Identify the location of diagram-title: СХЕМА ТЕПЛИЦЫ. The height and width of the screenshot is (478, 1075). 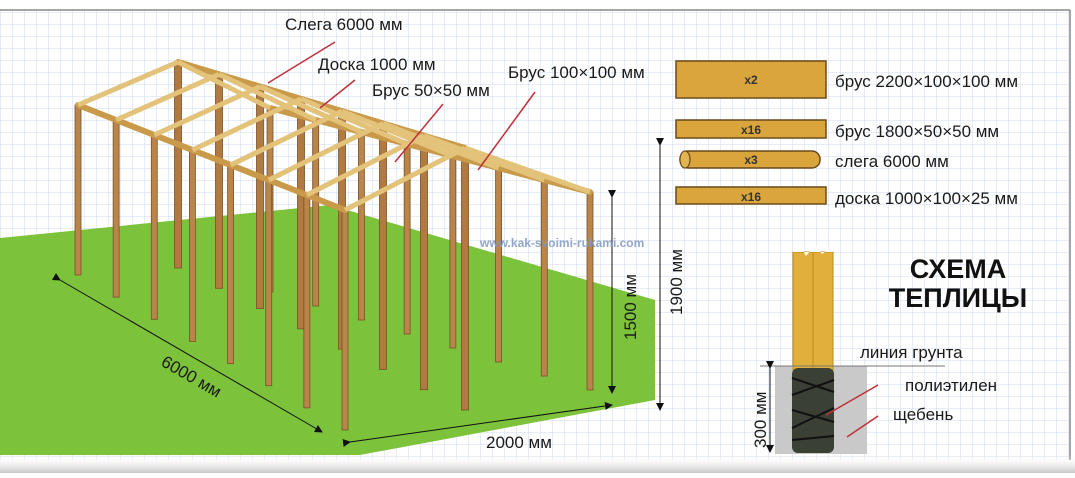
(958, 283).